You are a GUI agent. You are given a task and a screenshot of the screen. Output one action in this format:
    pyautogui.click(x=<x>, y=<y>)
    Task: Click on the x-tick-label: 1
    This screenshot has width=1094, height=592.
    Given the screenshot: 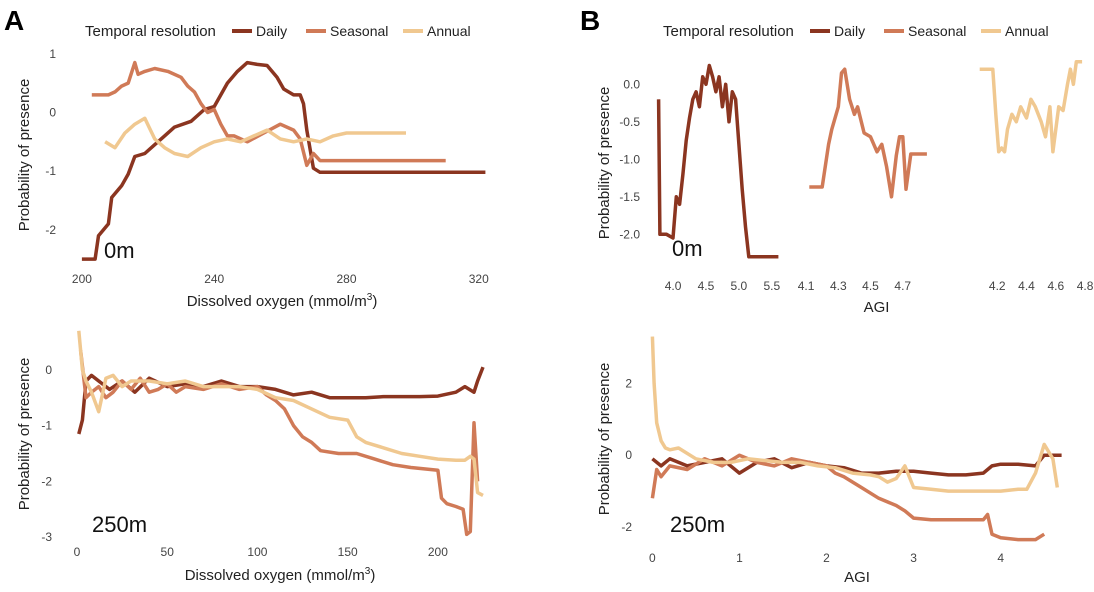 What is the action you would take?
    pyautogui.click(x=739, y=558)
    